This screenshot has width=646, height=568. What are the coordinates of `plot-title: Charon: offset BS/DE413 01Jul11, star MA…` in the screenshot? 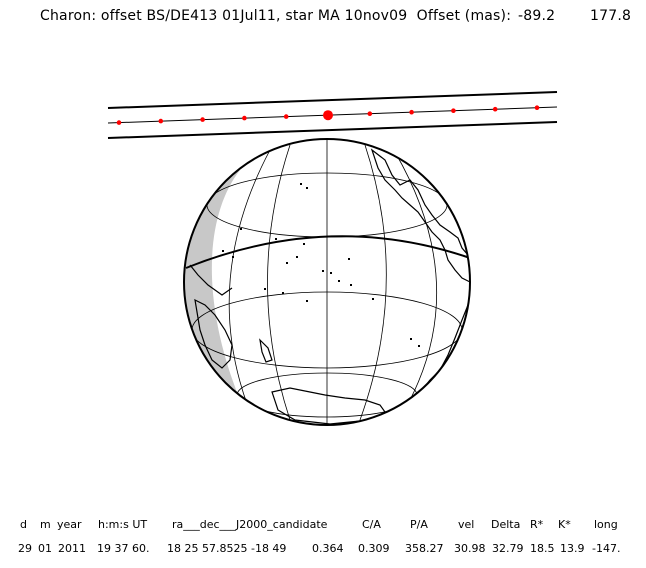 It's located at (323, 20).